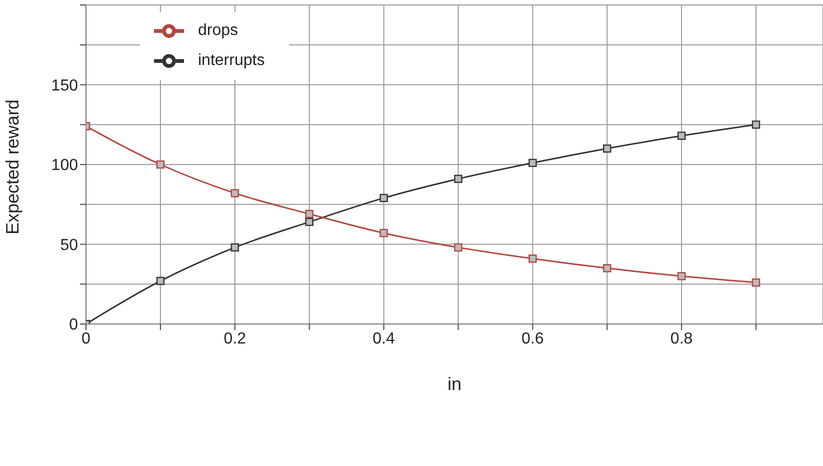 The height and width of the screenshot is (466, 823). What do you see at coordinates (235, 339) in the screenshot?
I see `x-tick-label: 0.2` at bounding box center [235, 339].